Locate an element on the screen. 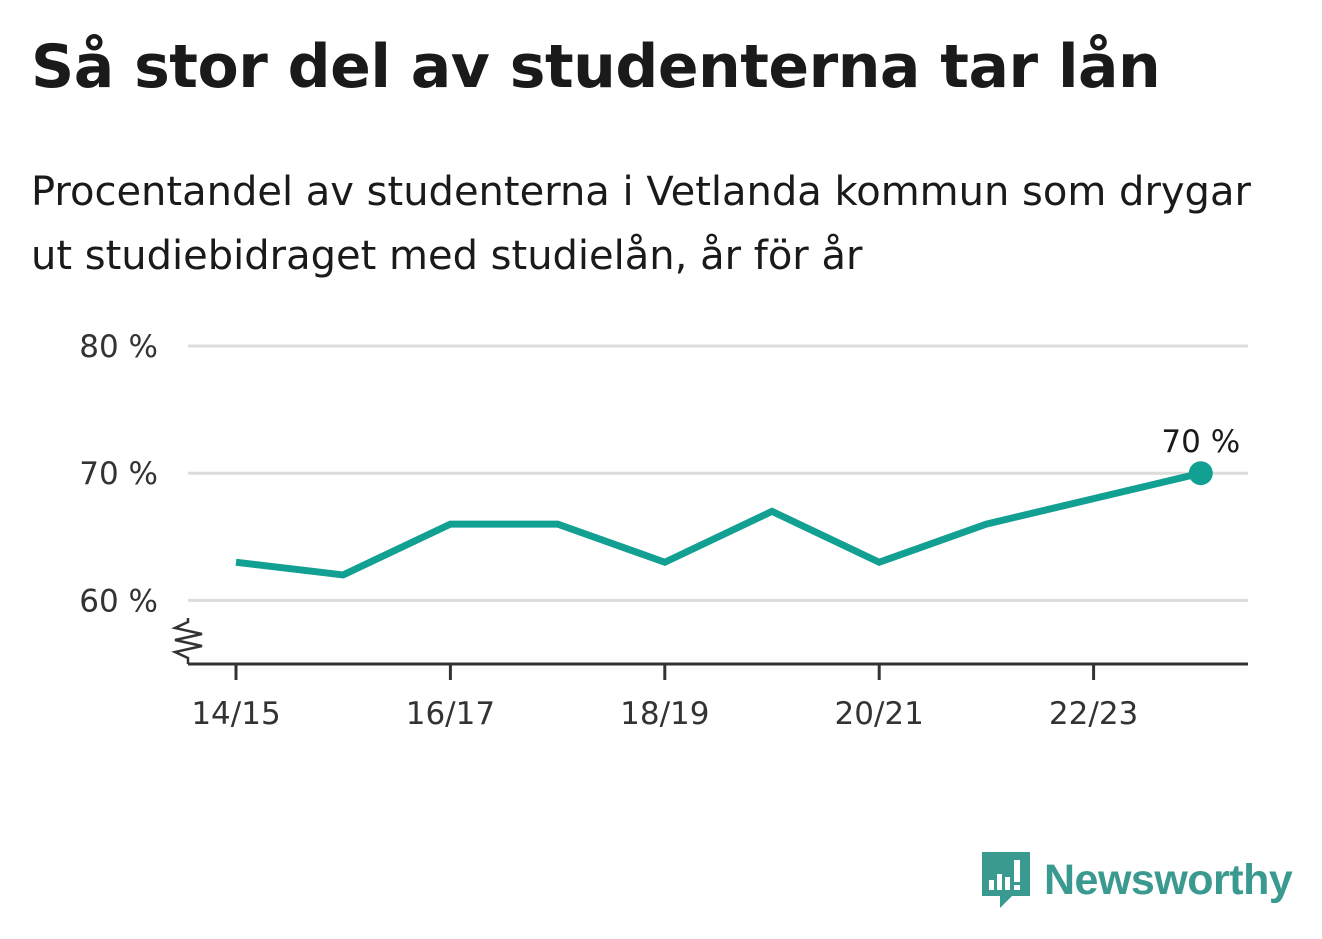 The height and width of the screenshot is (939, 1322). end-value-label: 70 % is located at coordinates (1200, 442).